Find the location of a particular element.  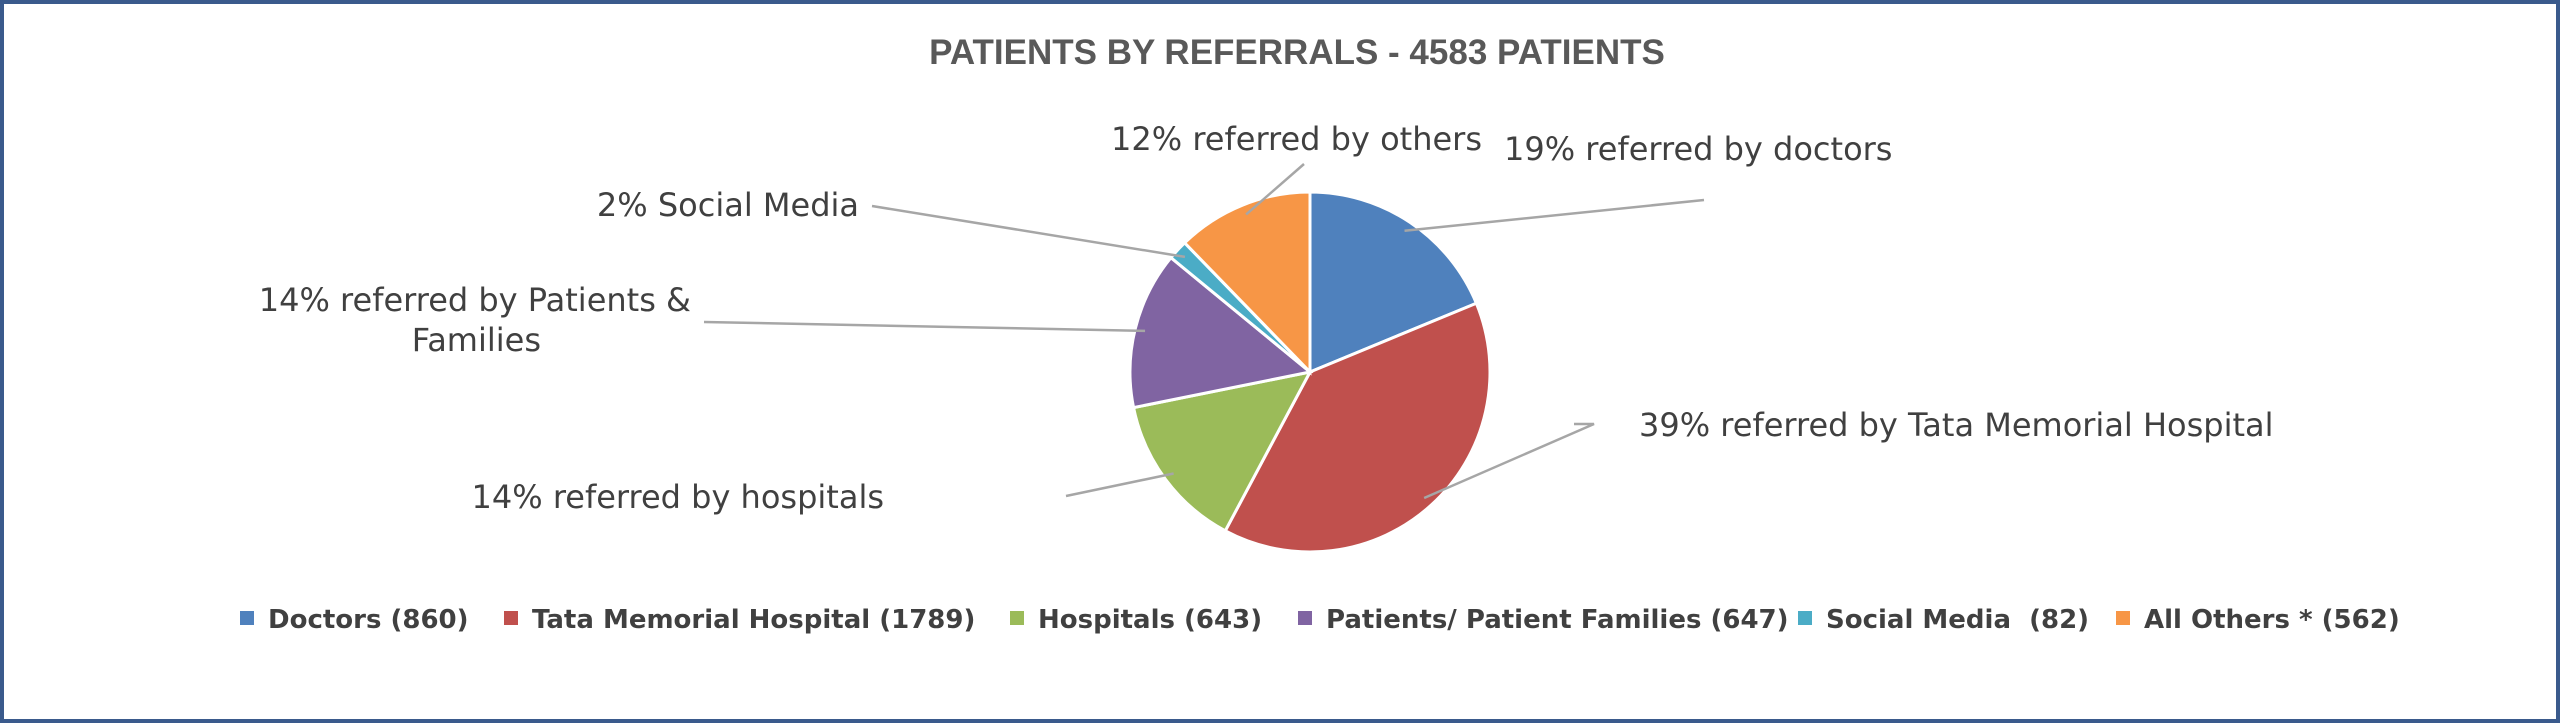

data-label: 39% referred by Tata Memorial Hospital is located at coordinates (1956, 425).